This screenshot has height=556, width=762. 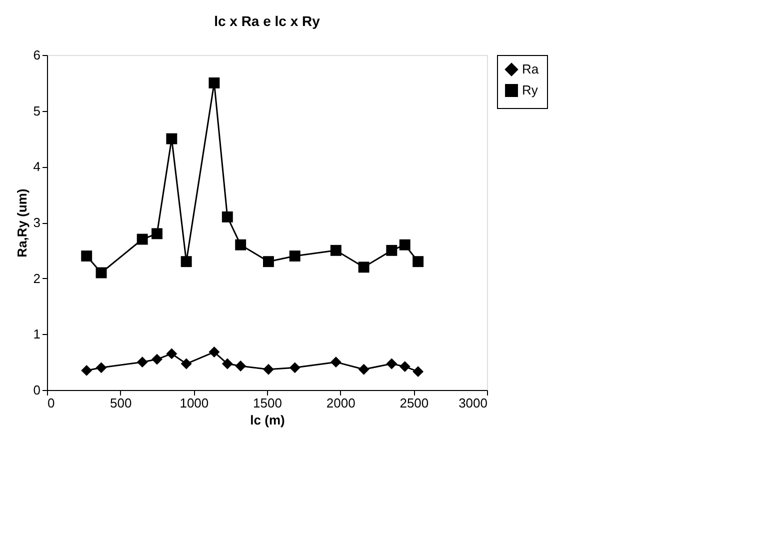 What do you see at coordinates (267, 420) in the screenshot?
I see `x-axis-title: lc (m)` at bounding box center [267, 420].